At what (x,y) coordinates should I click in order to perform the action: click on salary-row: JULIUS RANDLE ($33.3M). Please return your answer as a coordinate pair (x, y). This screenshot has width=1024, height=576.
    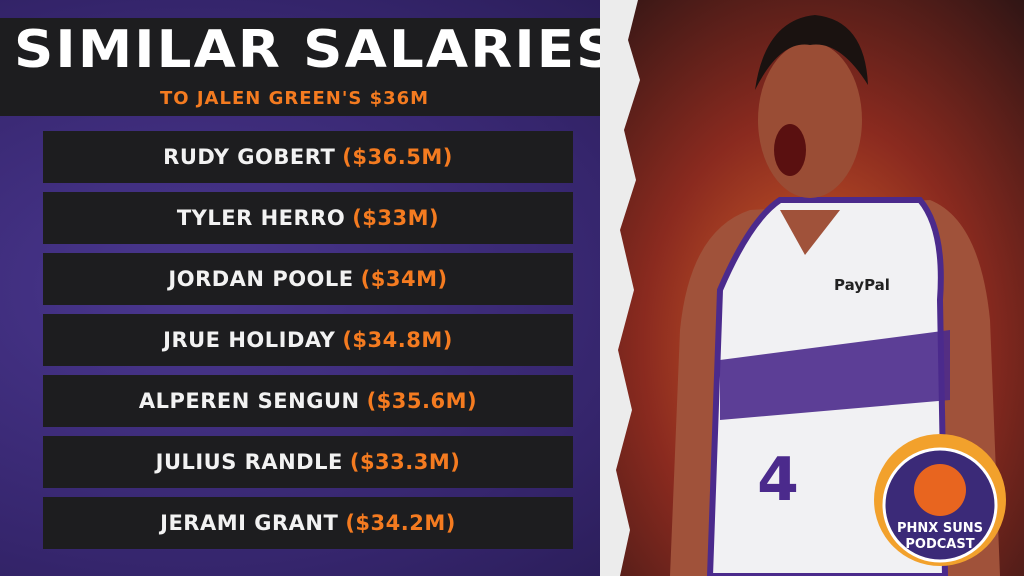
    Looking at the image, I should click on (308, 462).